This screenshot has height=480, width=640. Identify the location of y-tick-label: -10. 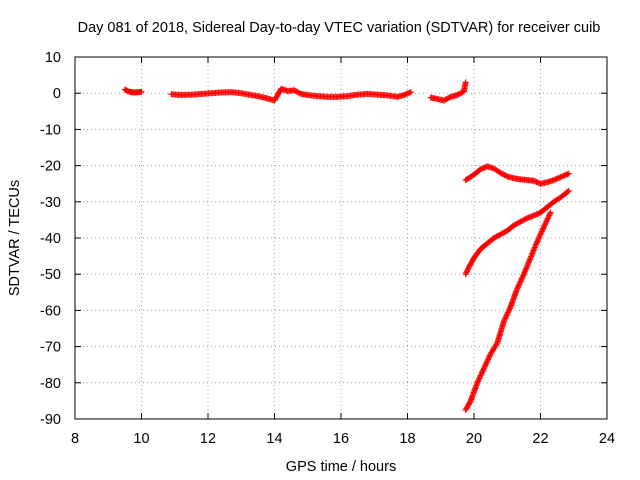
(50, 130).